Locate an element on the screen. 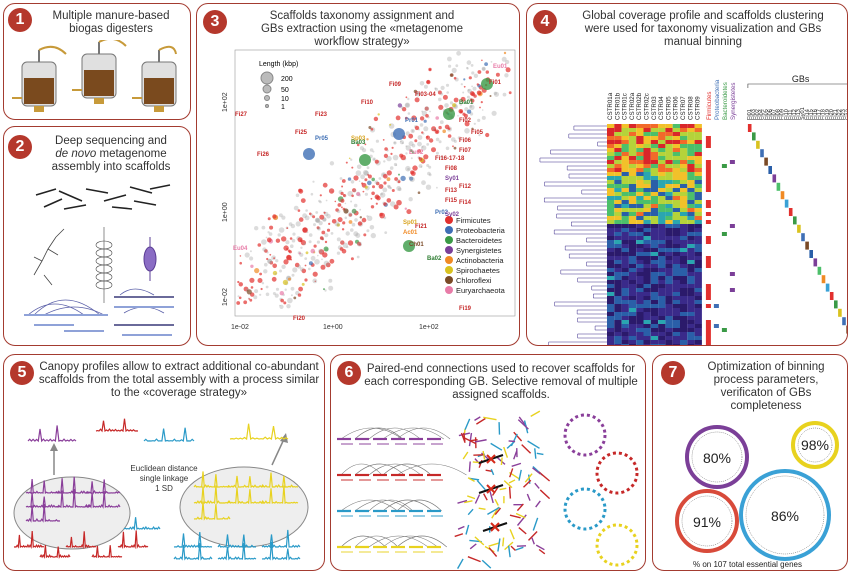 Image resolution: width=850 pixels, height=574 pixels. dendrogram is located at coordinates (573, 235).